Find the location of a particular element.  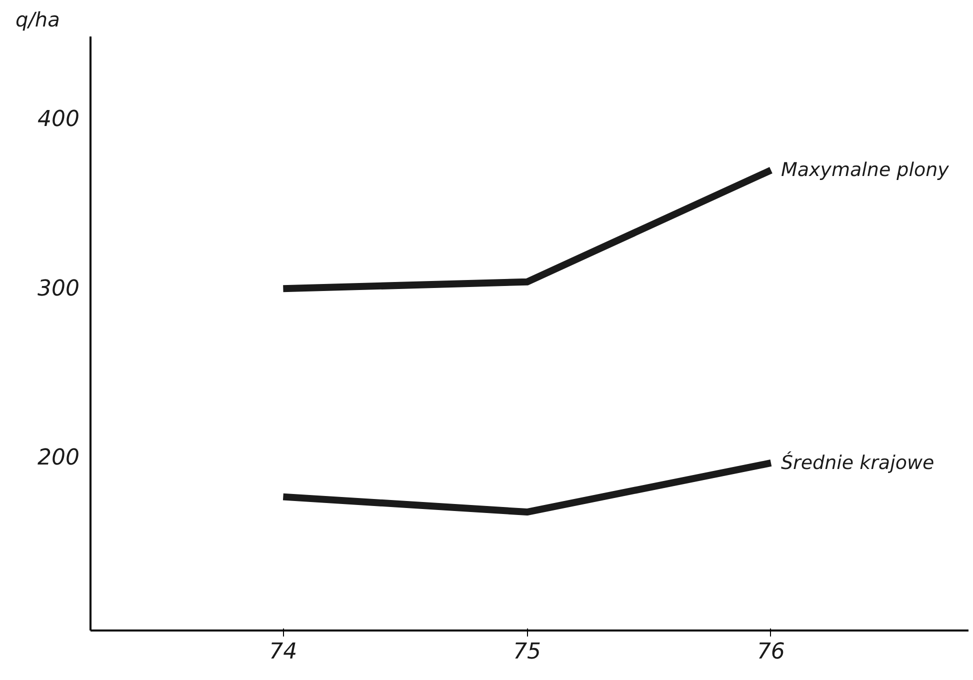

series-label: Średnie krajowe is located at coordinates (857, 462).